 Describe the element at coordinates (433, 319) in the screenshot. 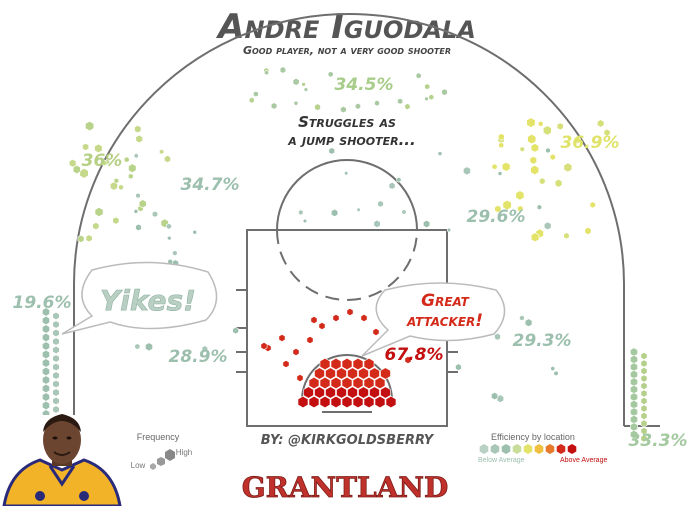

I see `great-attacker-bubble: Great attacker!` at that location.